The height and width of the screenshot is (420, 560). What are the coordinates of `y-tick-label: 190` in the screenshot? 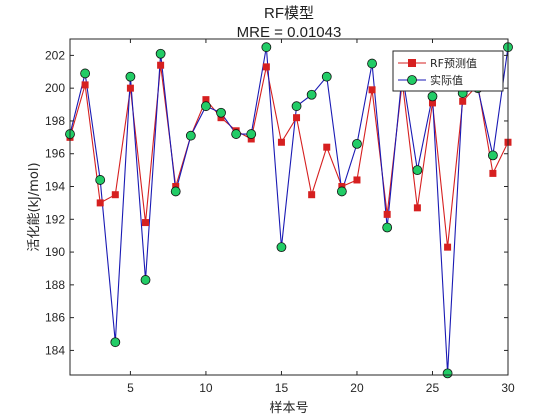 It's located at (55, 252).